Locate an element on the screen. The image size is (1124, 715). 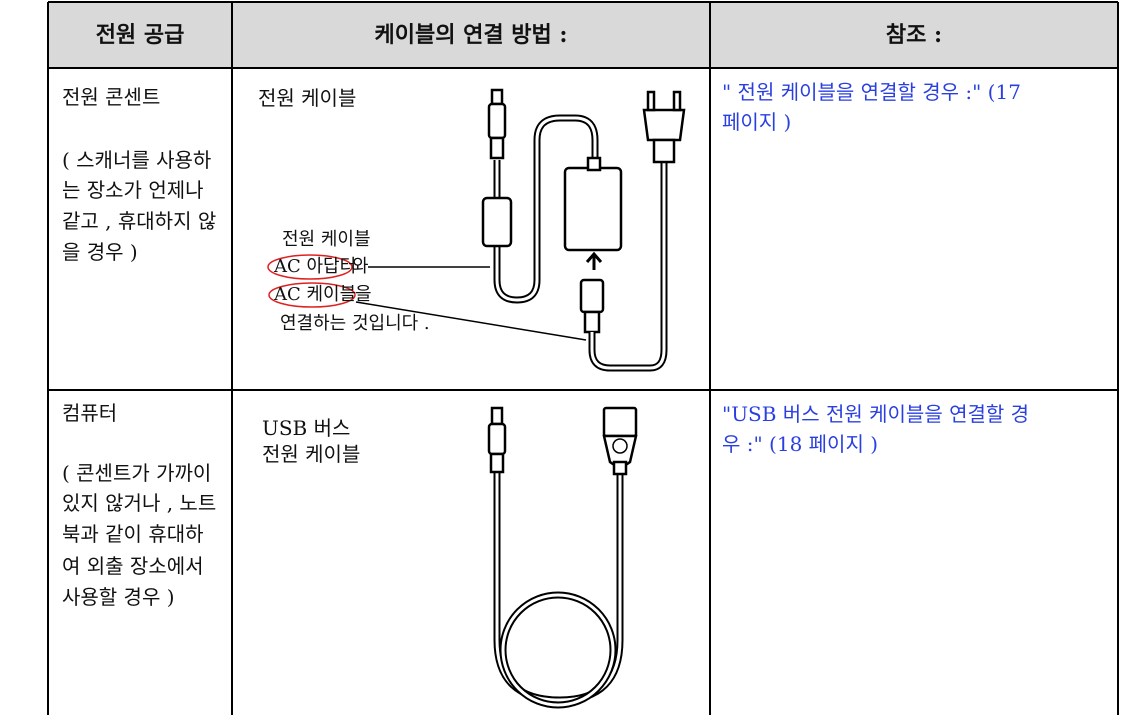
reference-link: " 전원 케이블을 연결할 경우 :" (17 is located at coordinates (871, 92).